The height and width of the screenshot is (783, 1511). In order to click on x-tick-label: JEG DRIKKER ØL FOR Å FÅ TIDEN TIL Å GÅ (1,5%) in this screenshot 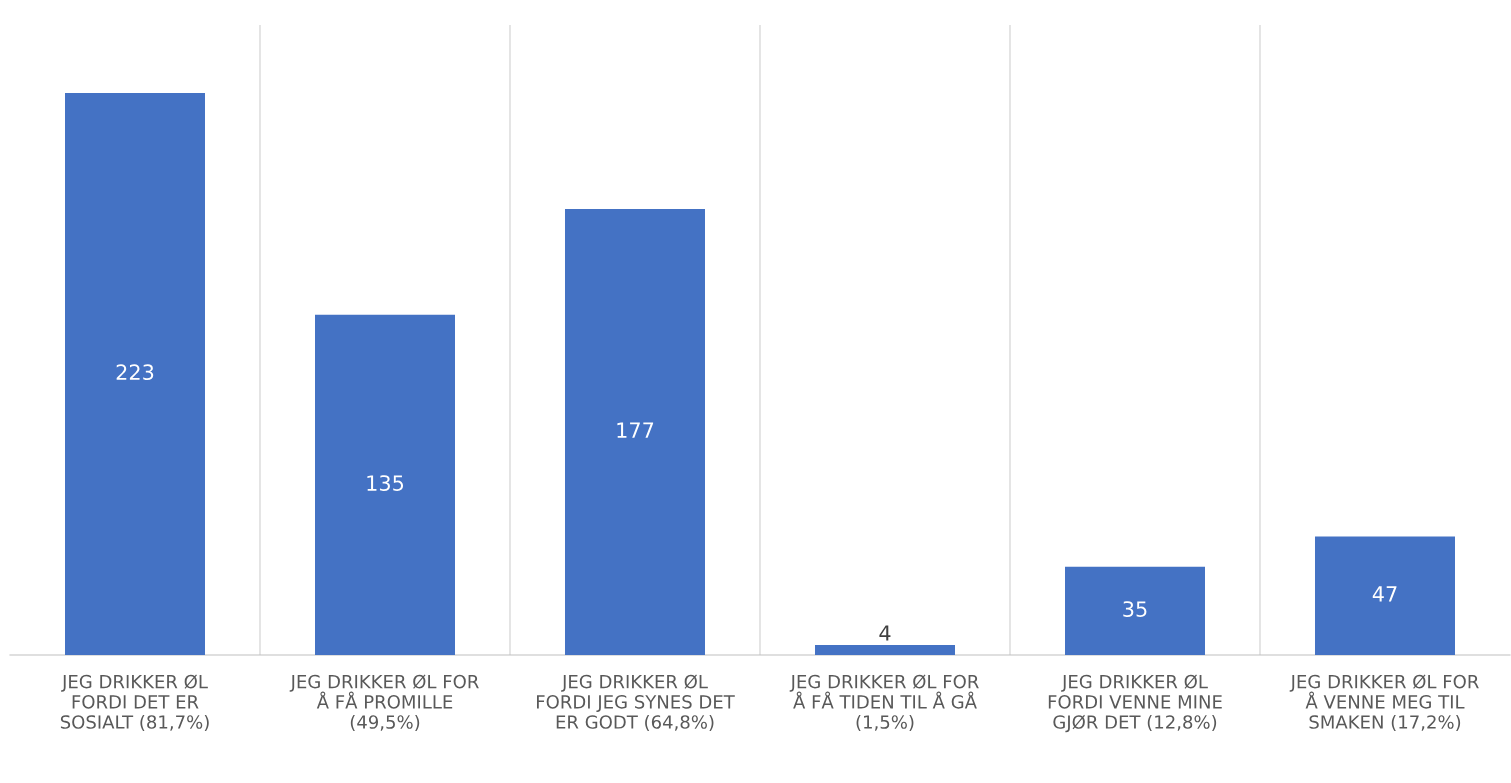, I will do `click(884, 702)`.